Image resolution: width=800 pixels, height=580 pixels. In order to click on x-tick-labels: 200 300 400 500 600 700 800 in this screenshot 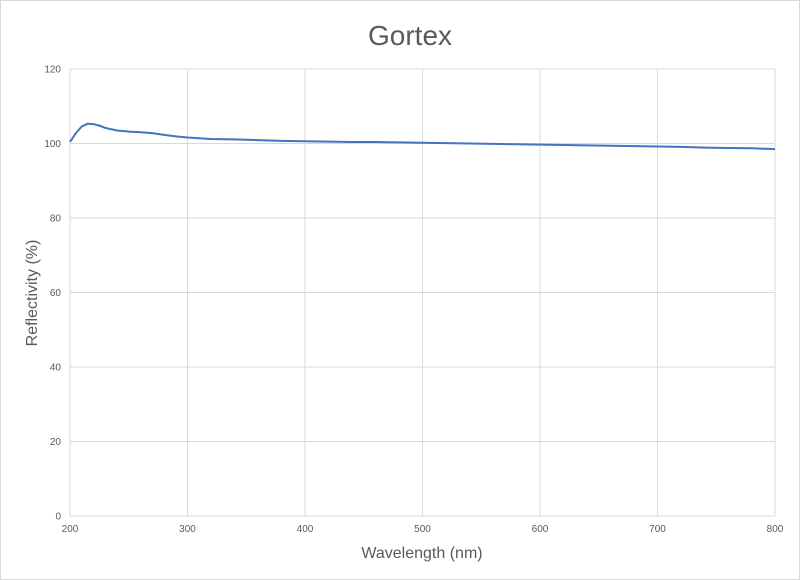, I will do `click(423, 529)`.